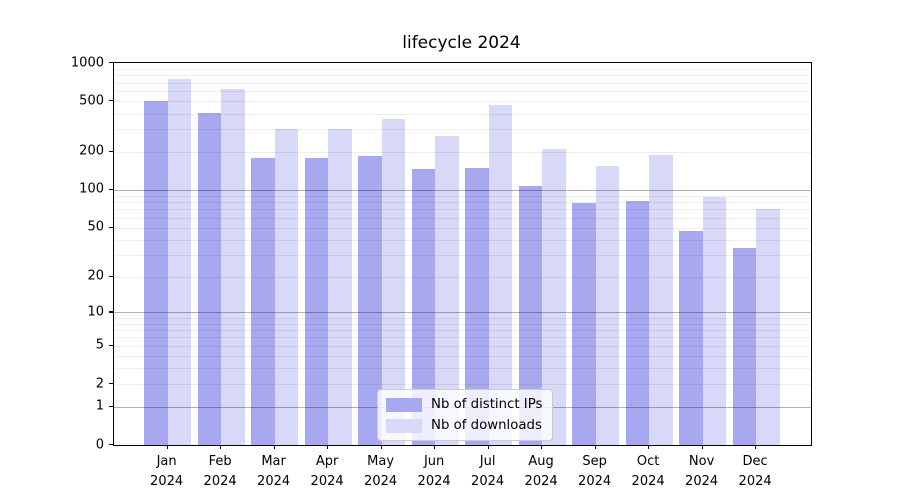 The width and height of the screenshot is (900, 500). What do you see at coordinates (488, 447) in the screenshot?
I see `x-tick-mark-jul` at bounding box center [488, 447].